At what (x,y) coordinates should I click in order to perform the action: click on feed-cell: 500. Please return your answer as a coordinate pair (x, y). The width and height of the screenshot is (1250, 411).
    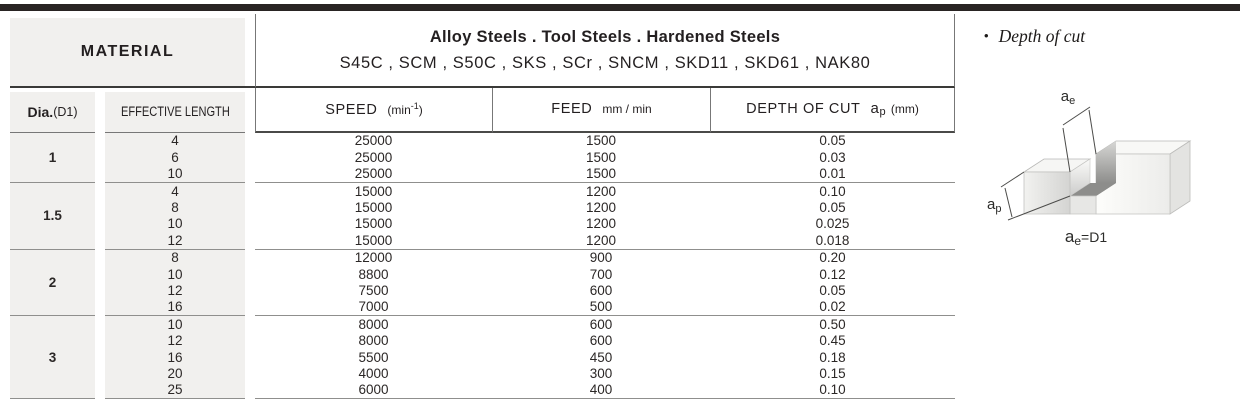
    Looking at the image, I should click on (601, 307).